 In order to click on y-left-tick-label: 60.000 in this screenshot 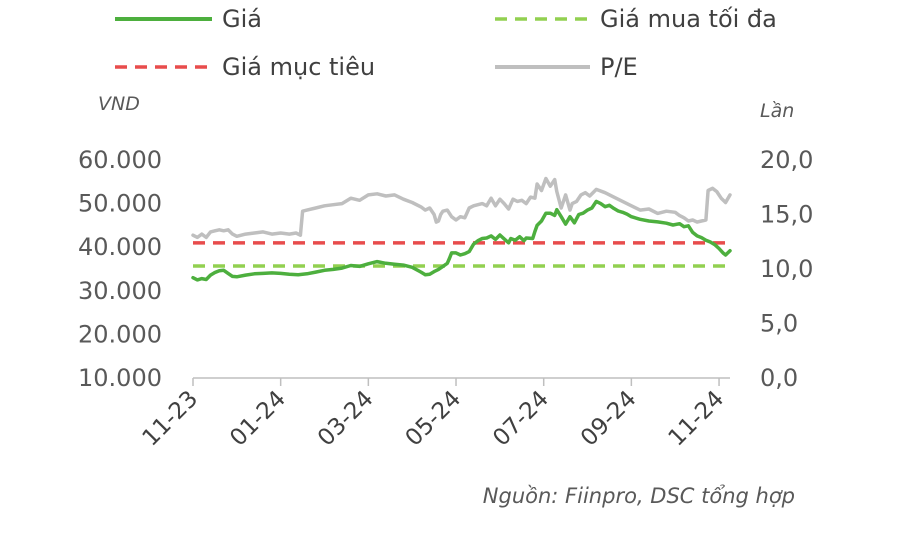, I will do `click(120, 160)`.